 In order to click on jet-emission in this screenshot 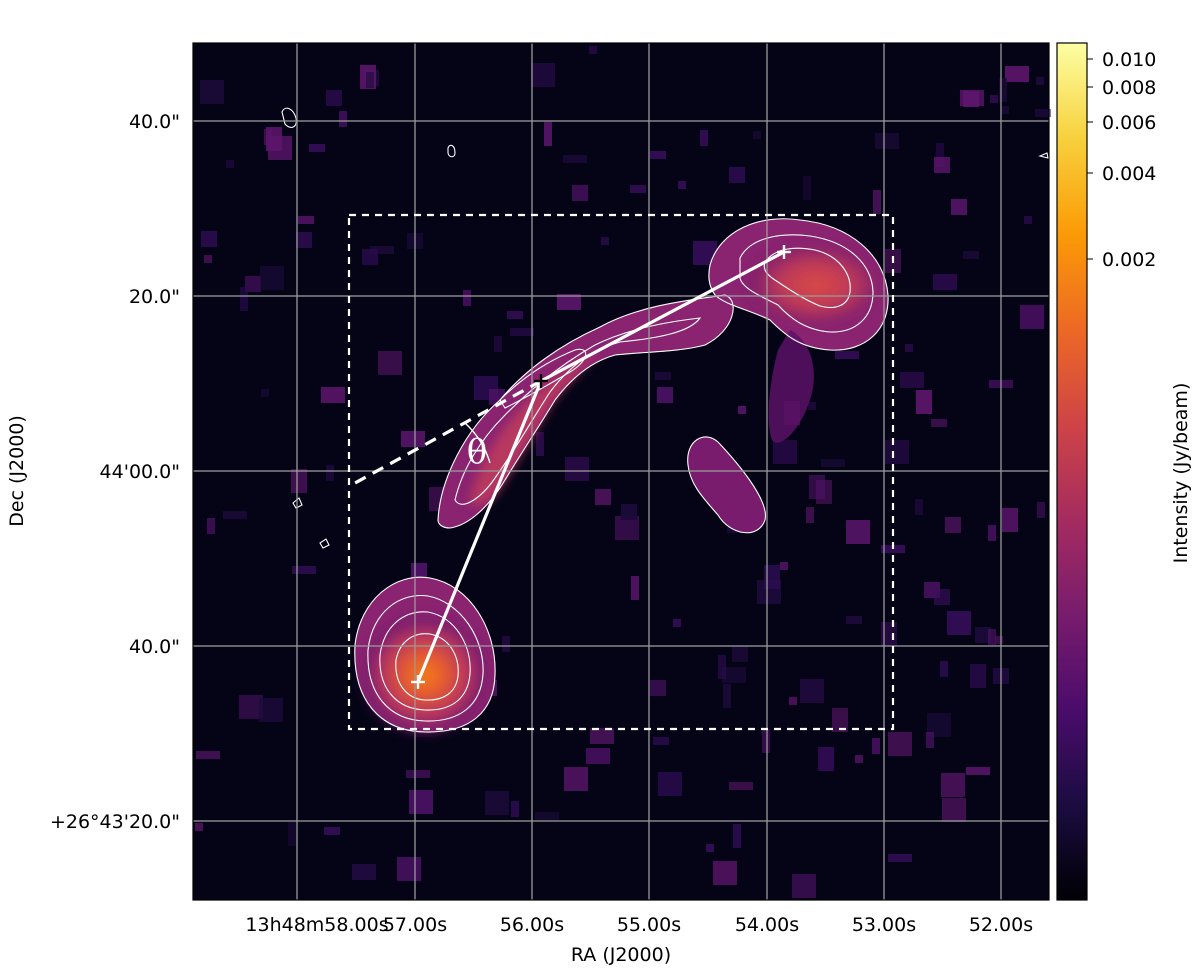, I will do `click(586, 411)`.